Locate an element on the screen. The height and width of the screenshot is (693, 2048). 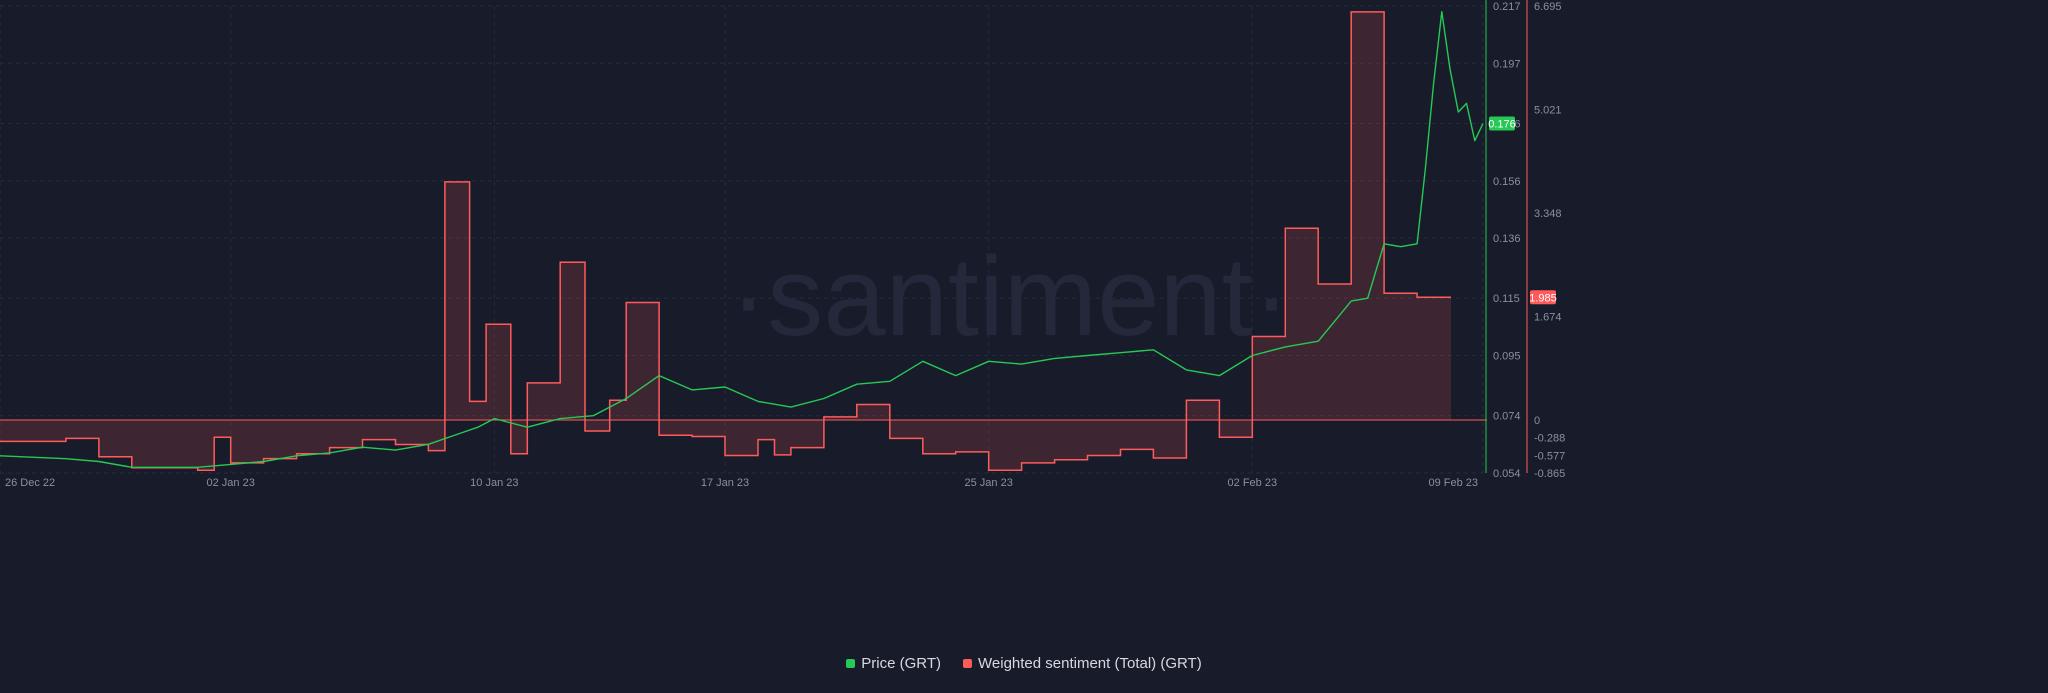
sentiment-tick-label: -0.288 is located at coordinates (1549, 439).